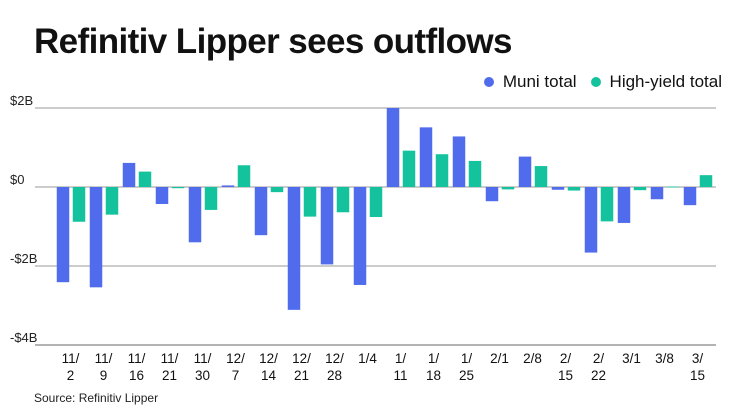 The image size is (740, 416). What do you see at coordinates (664, 358) in the screenshot?
I see `x-tick-label: 3/8` at bounding box center [664, 358].